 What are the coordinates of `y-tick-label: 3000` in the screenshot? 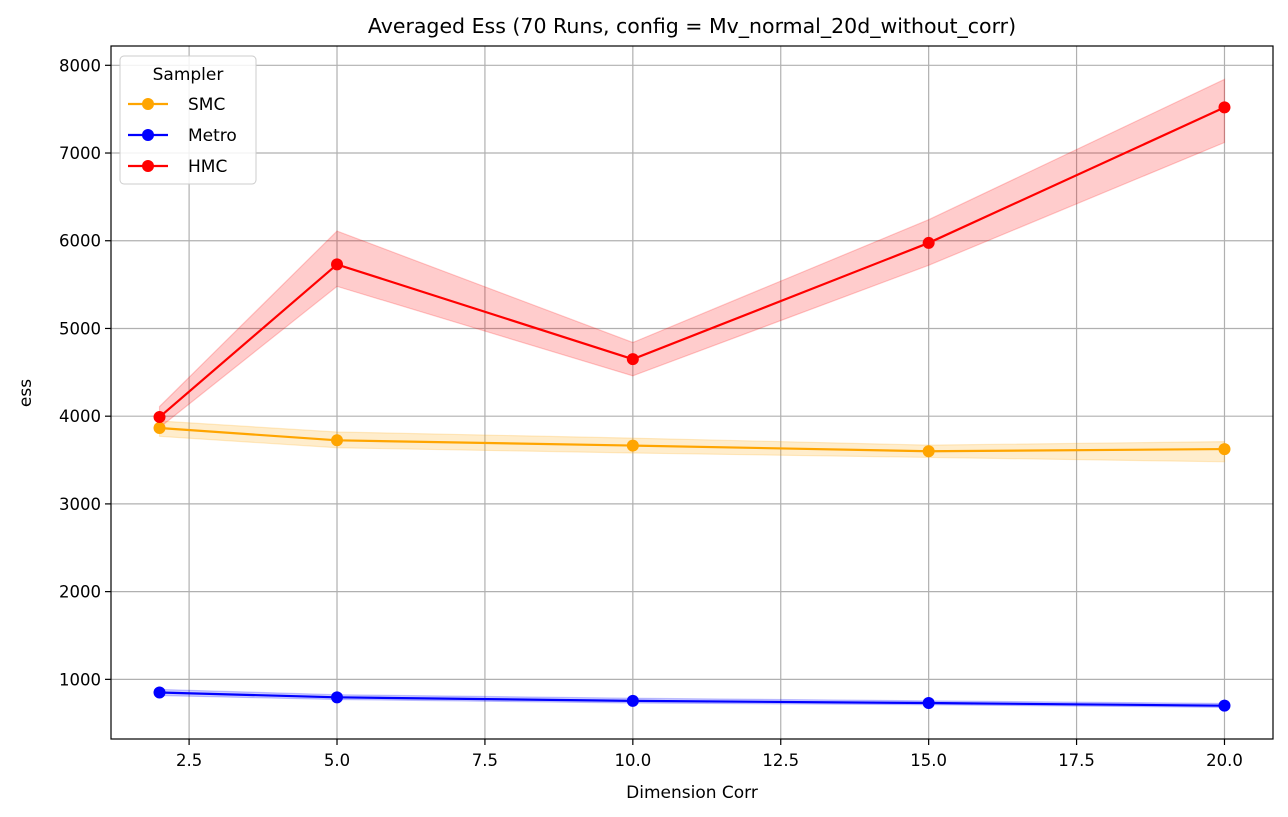 It's located at (80, 504).